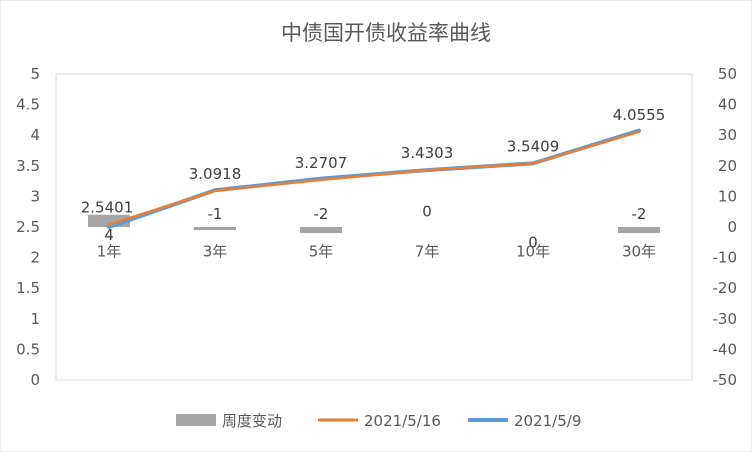  What do you see at coordinates (725, 380) in the screenshot?
I see `y-right-tick-label: -50` at bounding box center [725, 380].